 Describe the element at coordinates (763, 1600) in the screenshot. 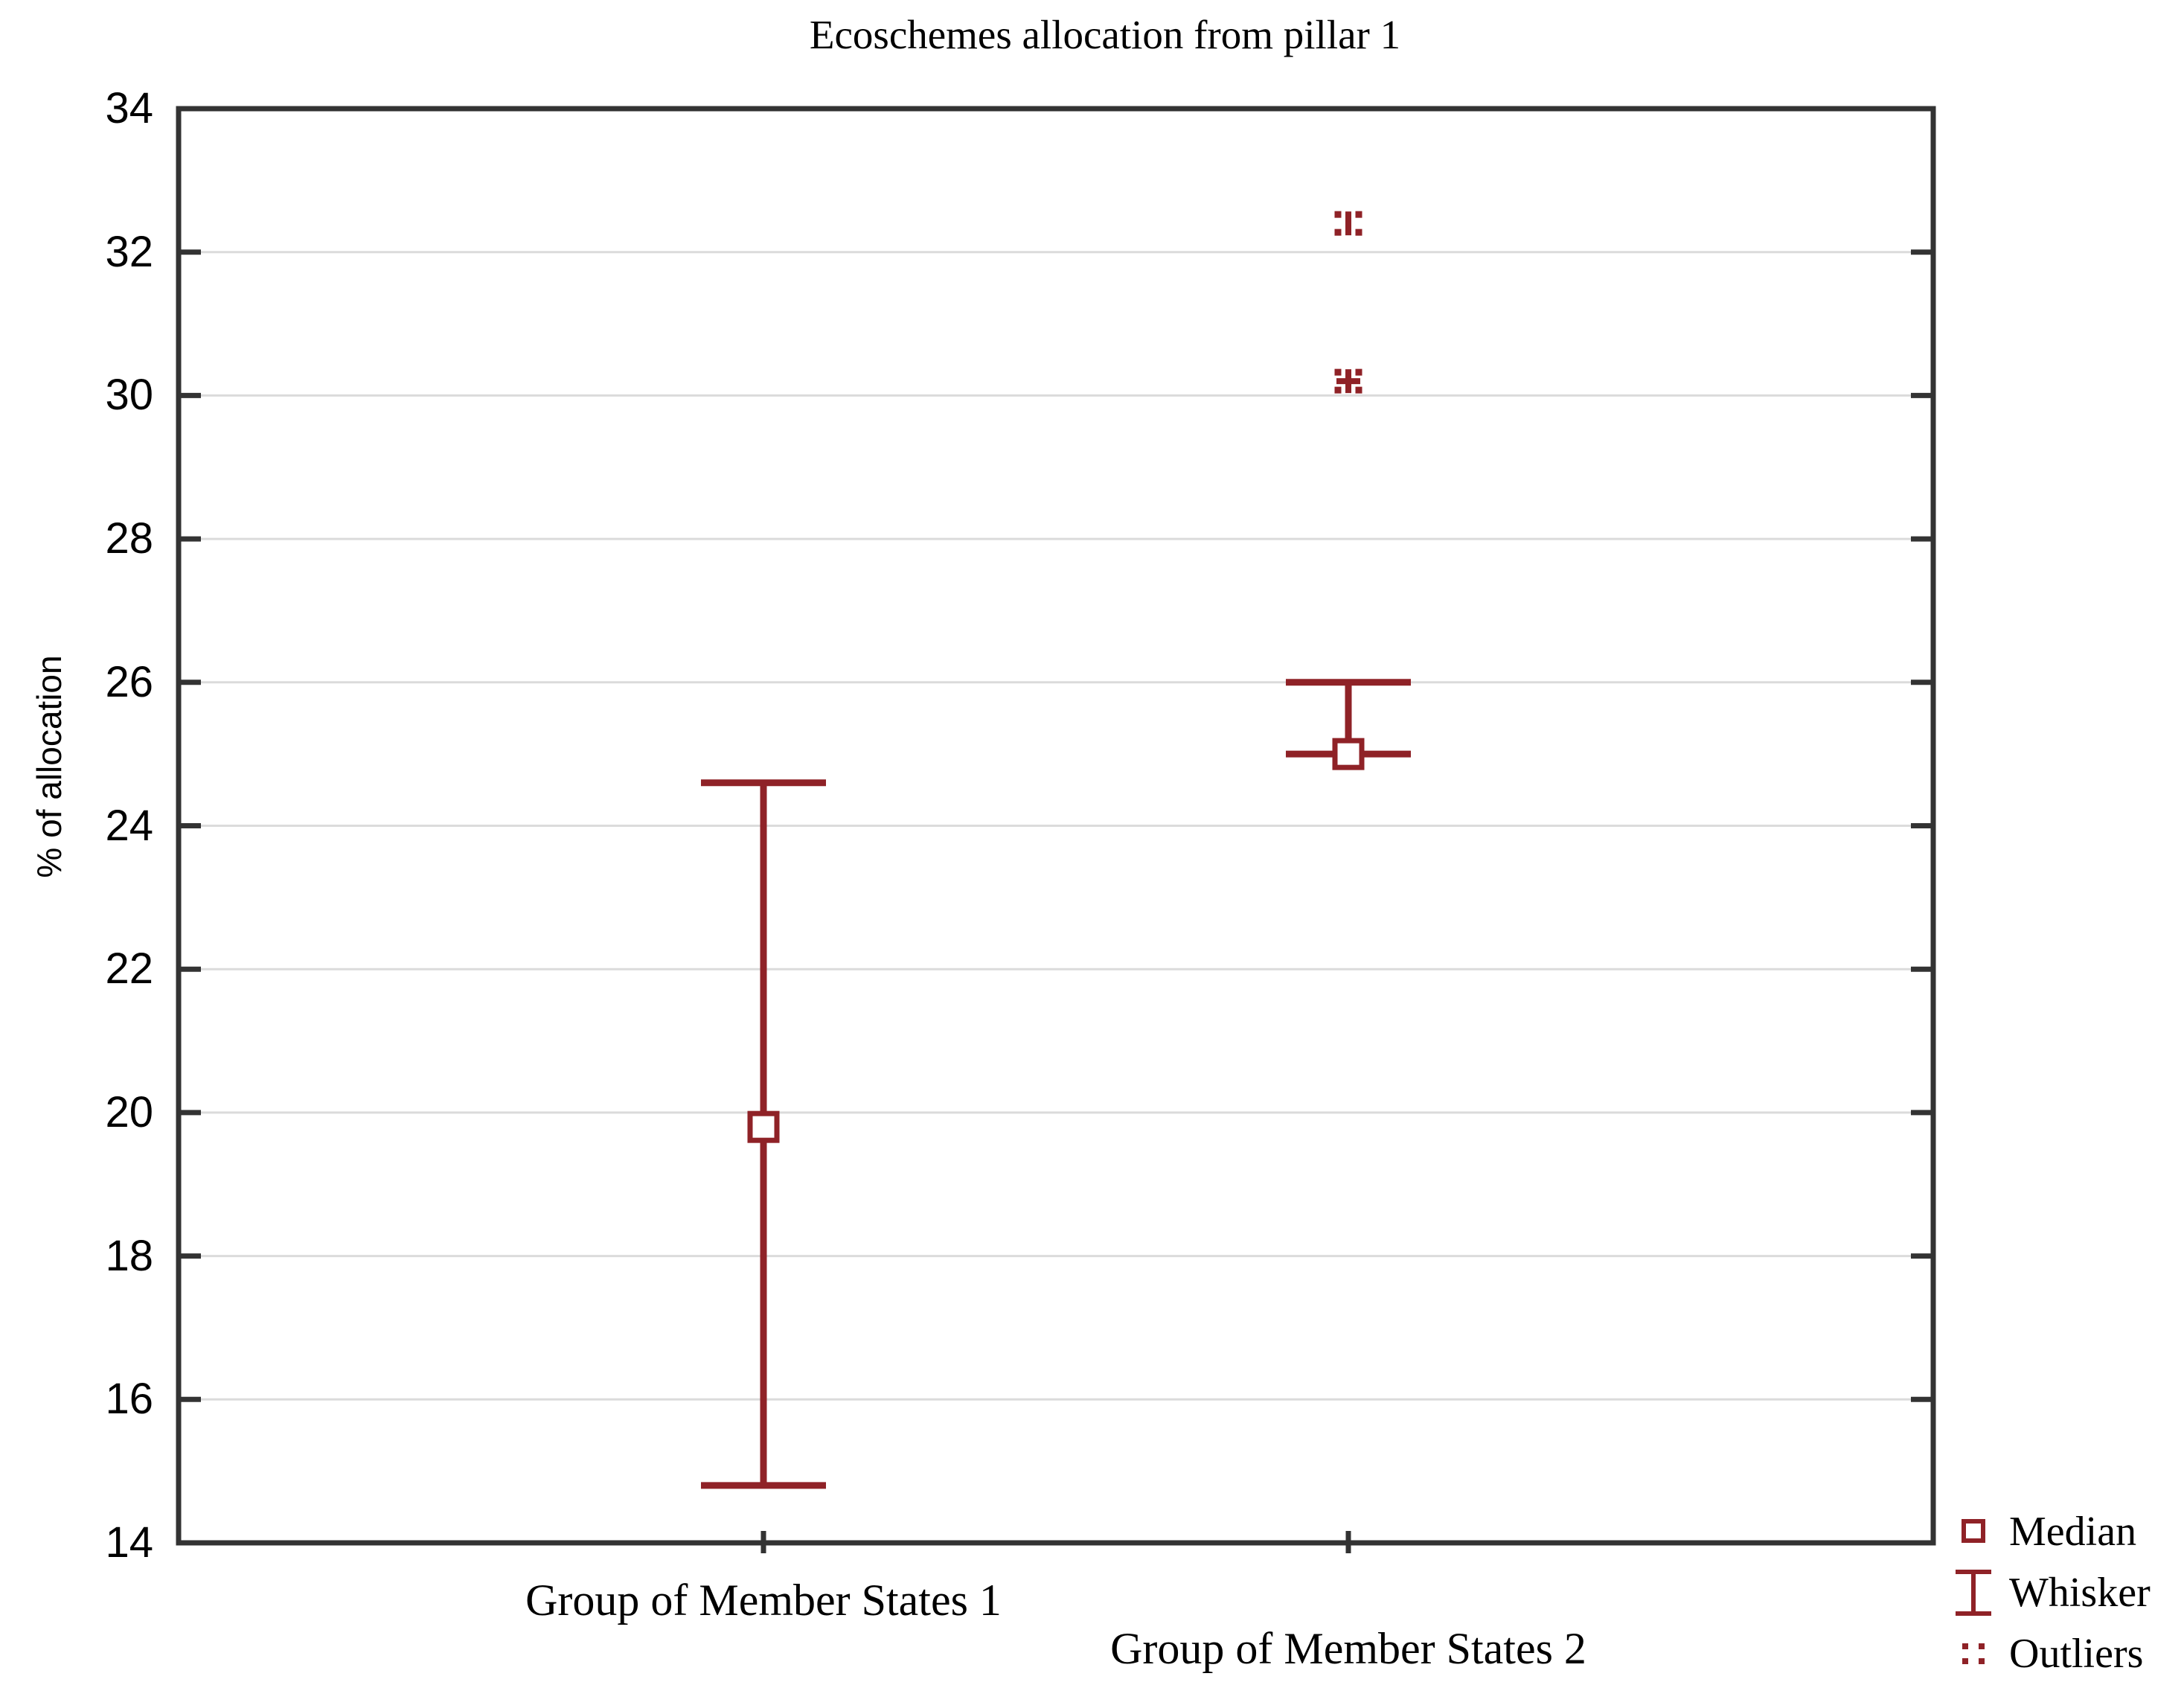

I see `x-category-label: Group of Member States 1` at that location.